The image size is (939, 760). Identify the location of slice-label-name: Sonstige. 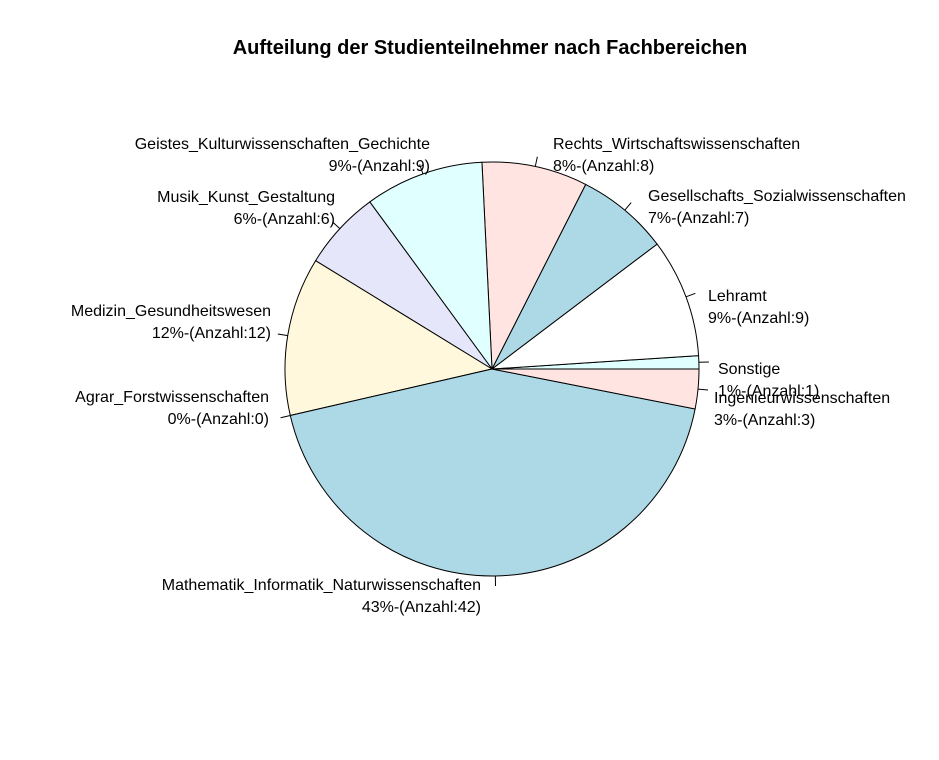
(749, 369).